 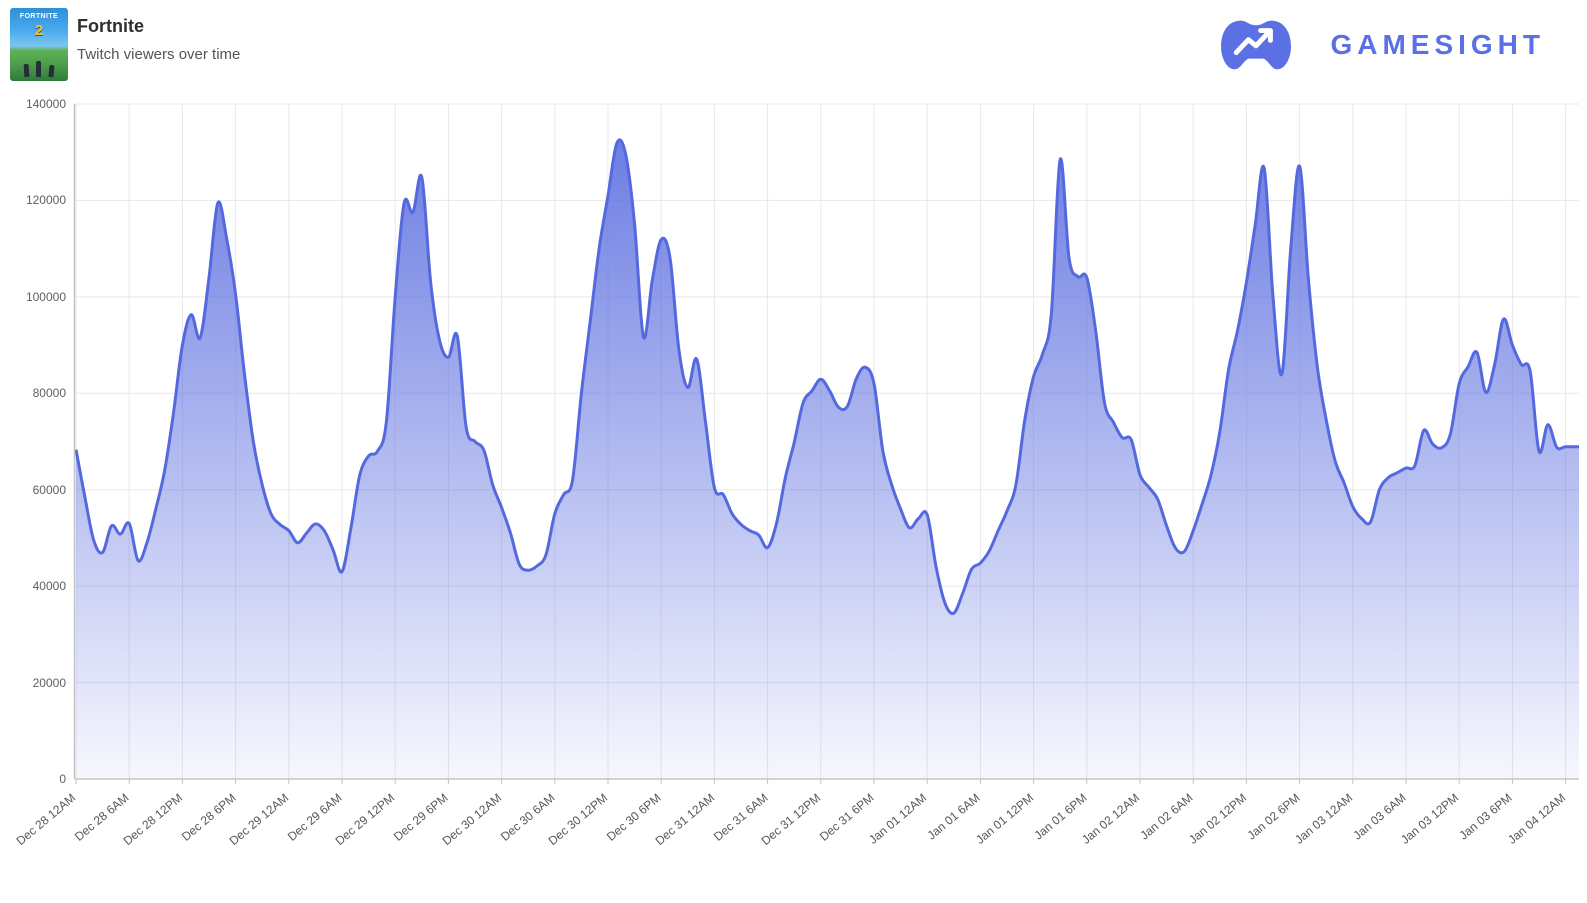 What do you see at coordinates (45, 104) in the screenshot?
I see `y-tick-label: 140000` at bounding box center [45, 104].